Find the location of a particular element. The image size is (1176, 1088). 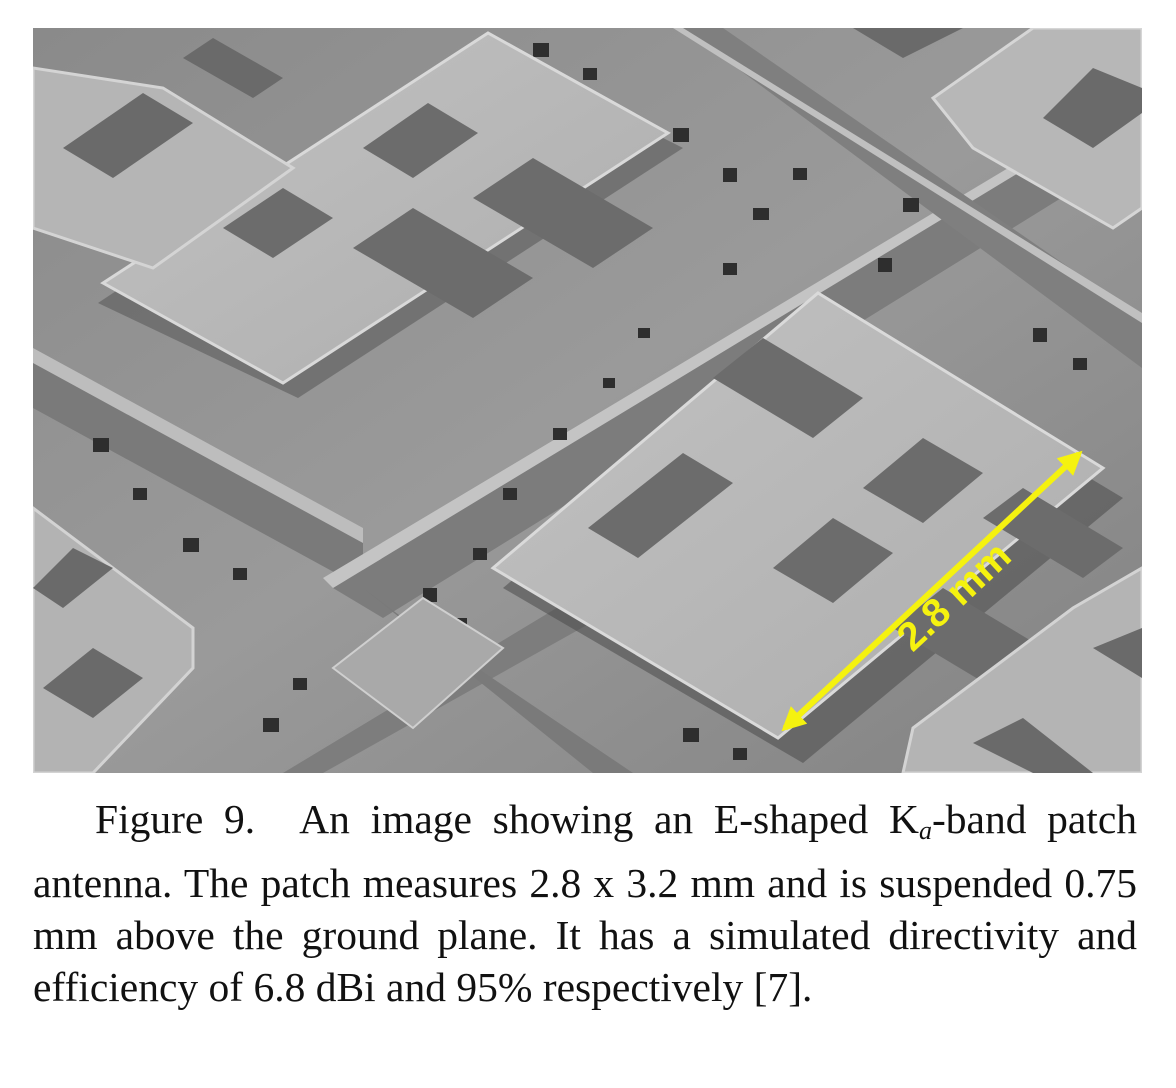

patch-antenna-bottom-left is located at coordinates (114, 639).